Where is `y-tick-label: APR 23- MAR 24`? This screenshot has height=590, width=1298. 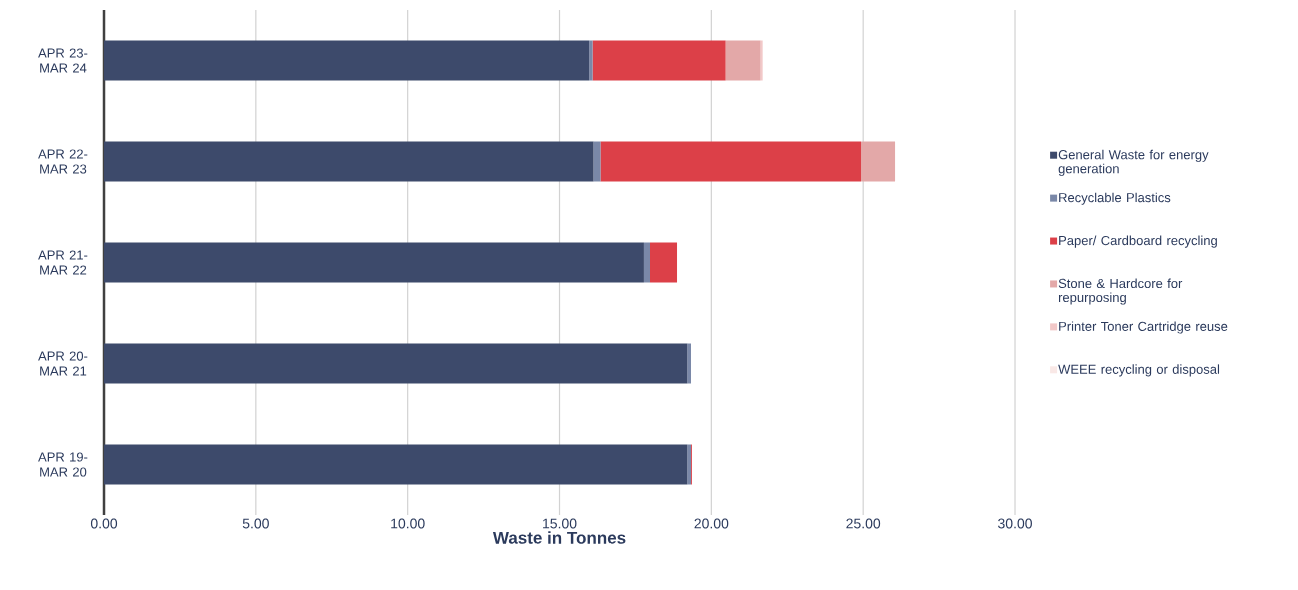
y-tick-label: APR 23- MAR 24 is located at coordinates (63, 60).